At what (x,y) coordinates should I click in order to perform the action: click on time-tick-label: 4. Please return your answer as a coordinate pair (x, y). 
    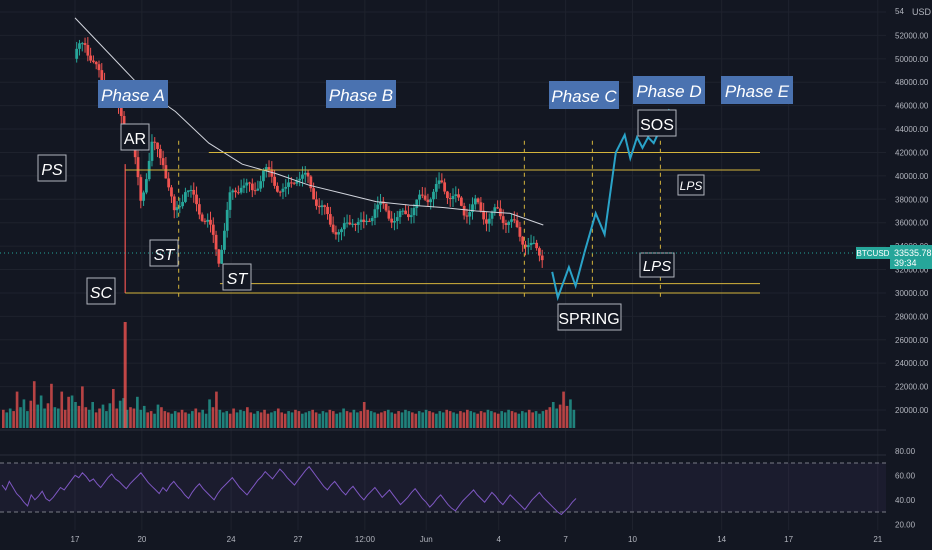
    Looking at the image, I should click on (498, 539).